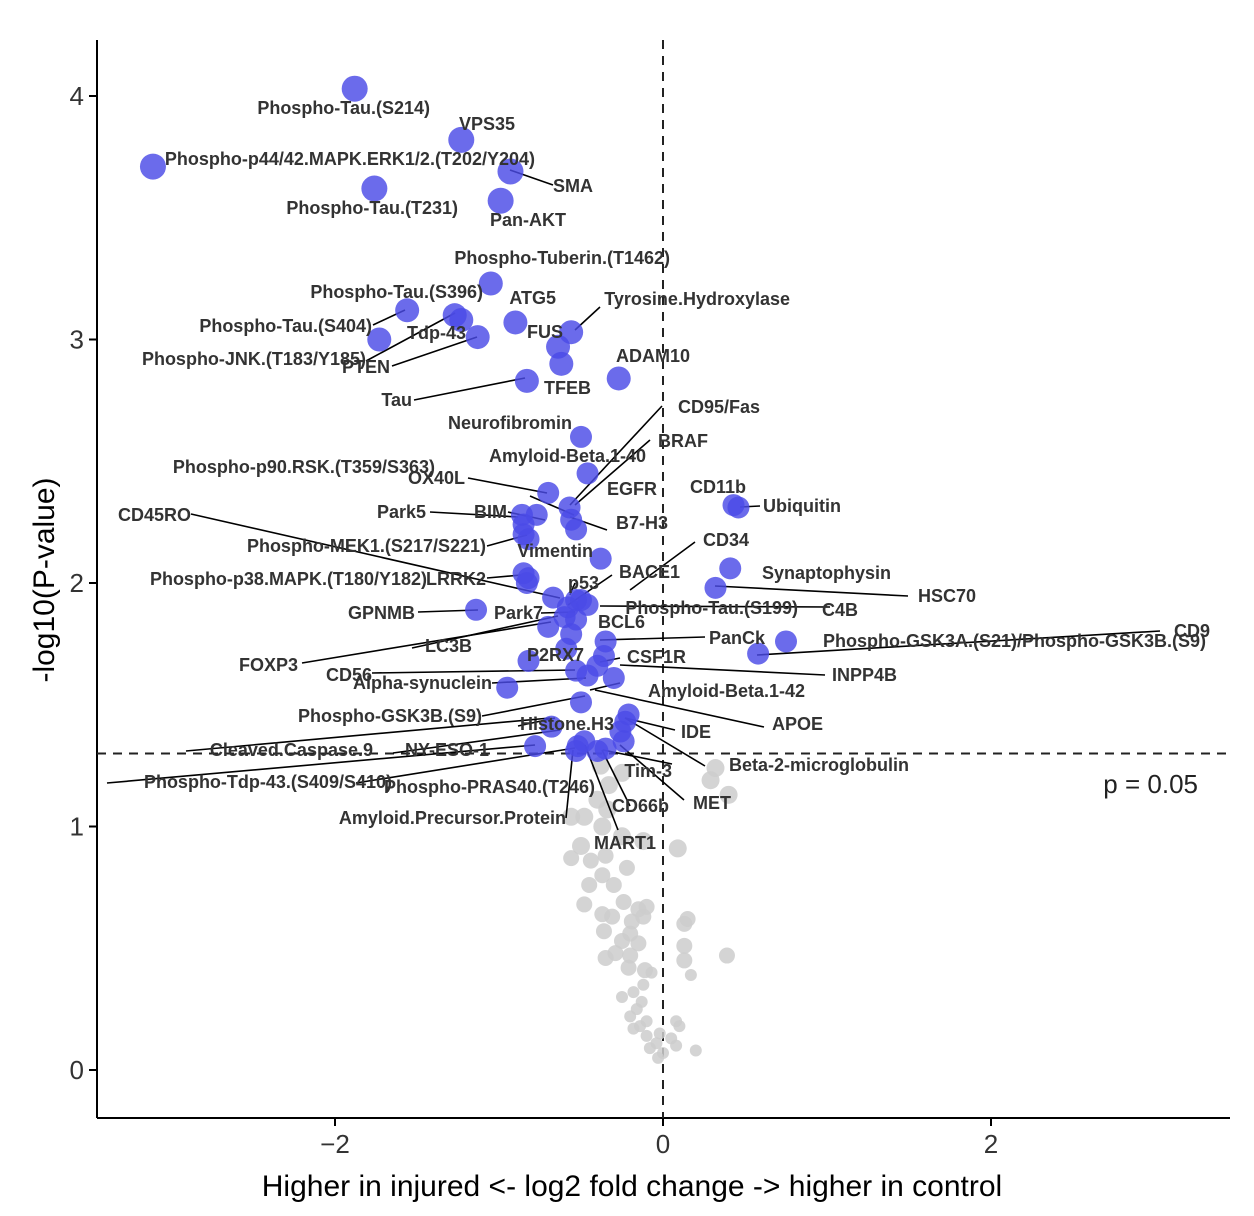  What do you see at coordinates (621, 622) in the screenshot?
I see `point-label: BCL6` at bounding box center [621, 622].